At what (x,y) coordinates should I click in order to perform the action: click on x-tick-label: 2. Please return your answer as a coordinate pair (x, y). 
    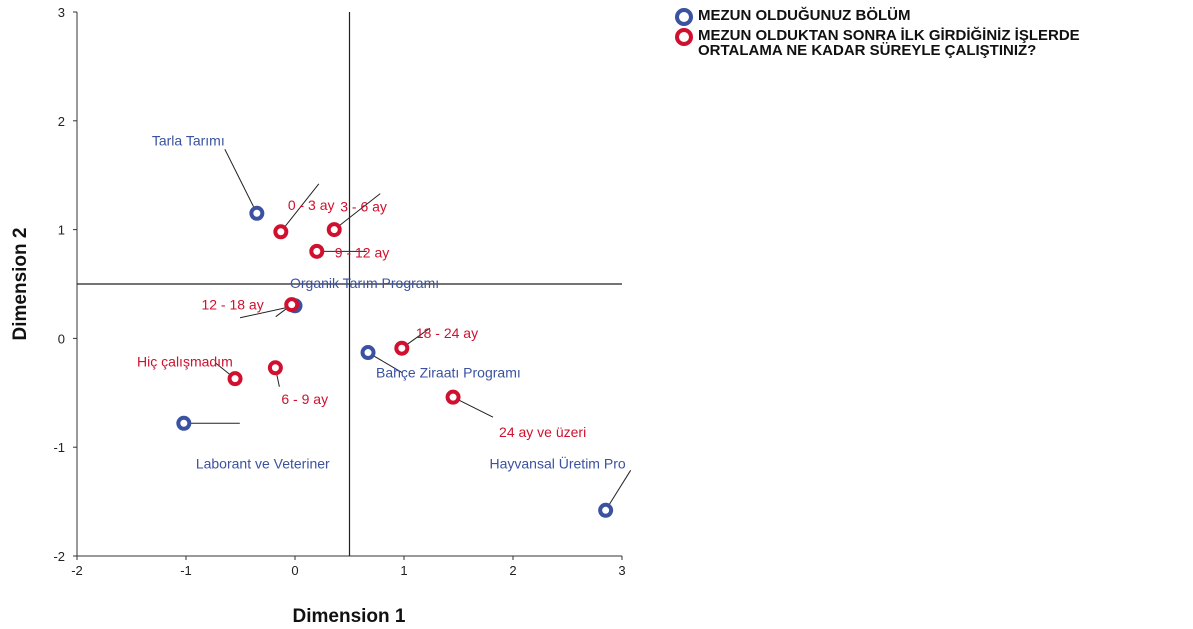
    Looking at the image, I should click on (512, 570).